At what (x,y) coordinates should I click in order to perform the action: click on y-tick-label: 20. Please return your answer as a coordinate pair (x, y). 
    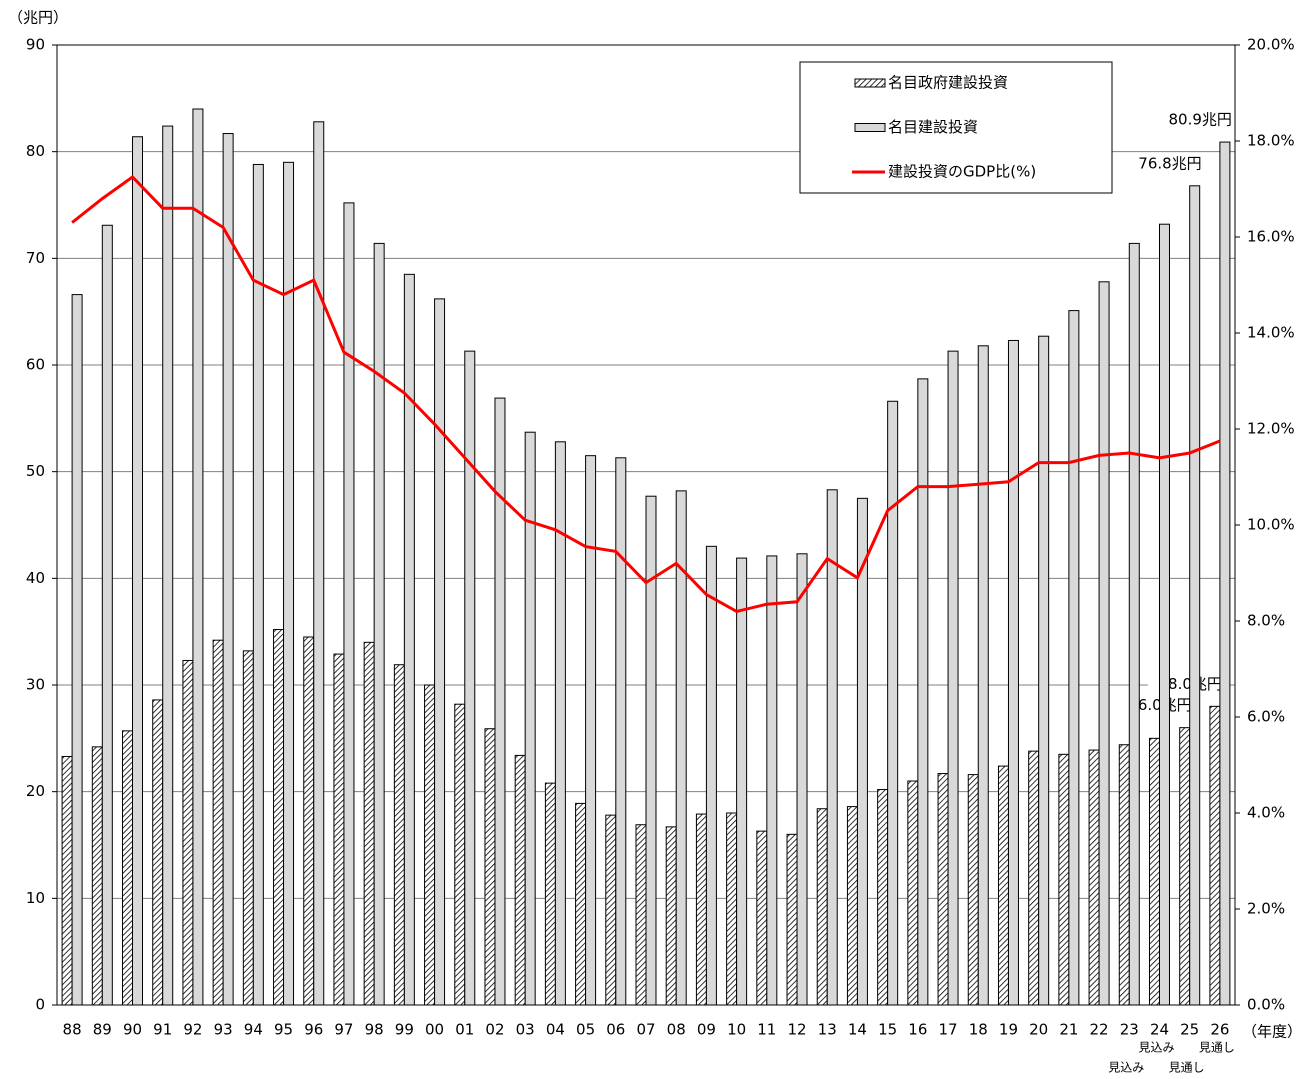
    Looking at the image, I should click on (35, 791).